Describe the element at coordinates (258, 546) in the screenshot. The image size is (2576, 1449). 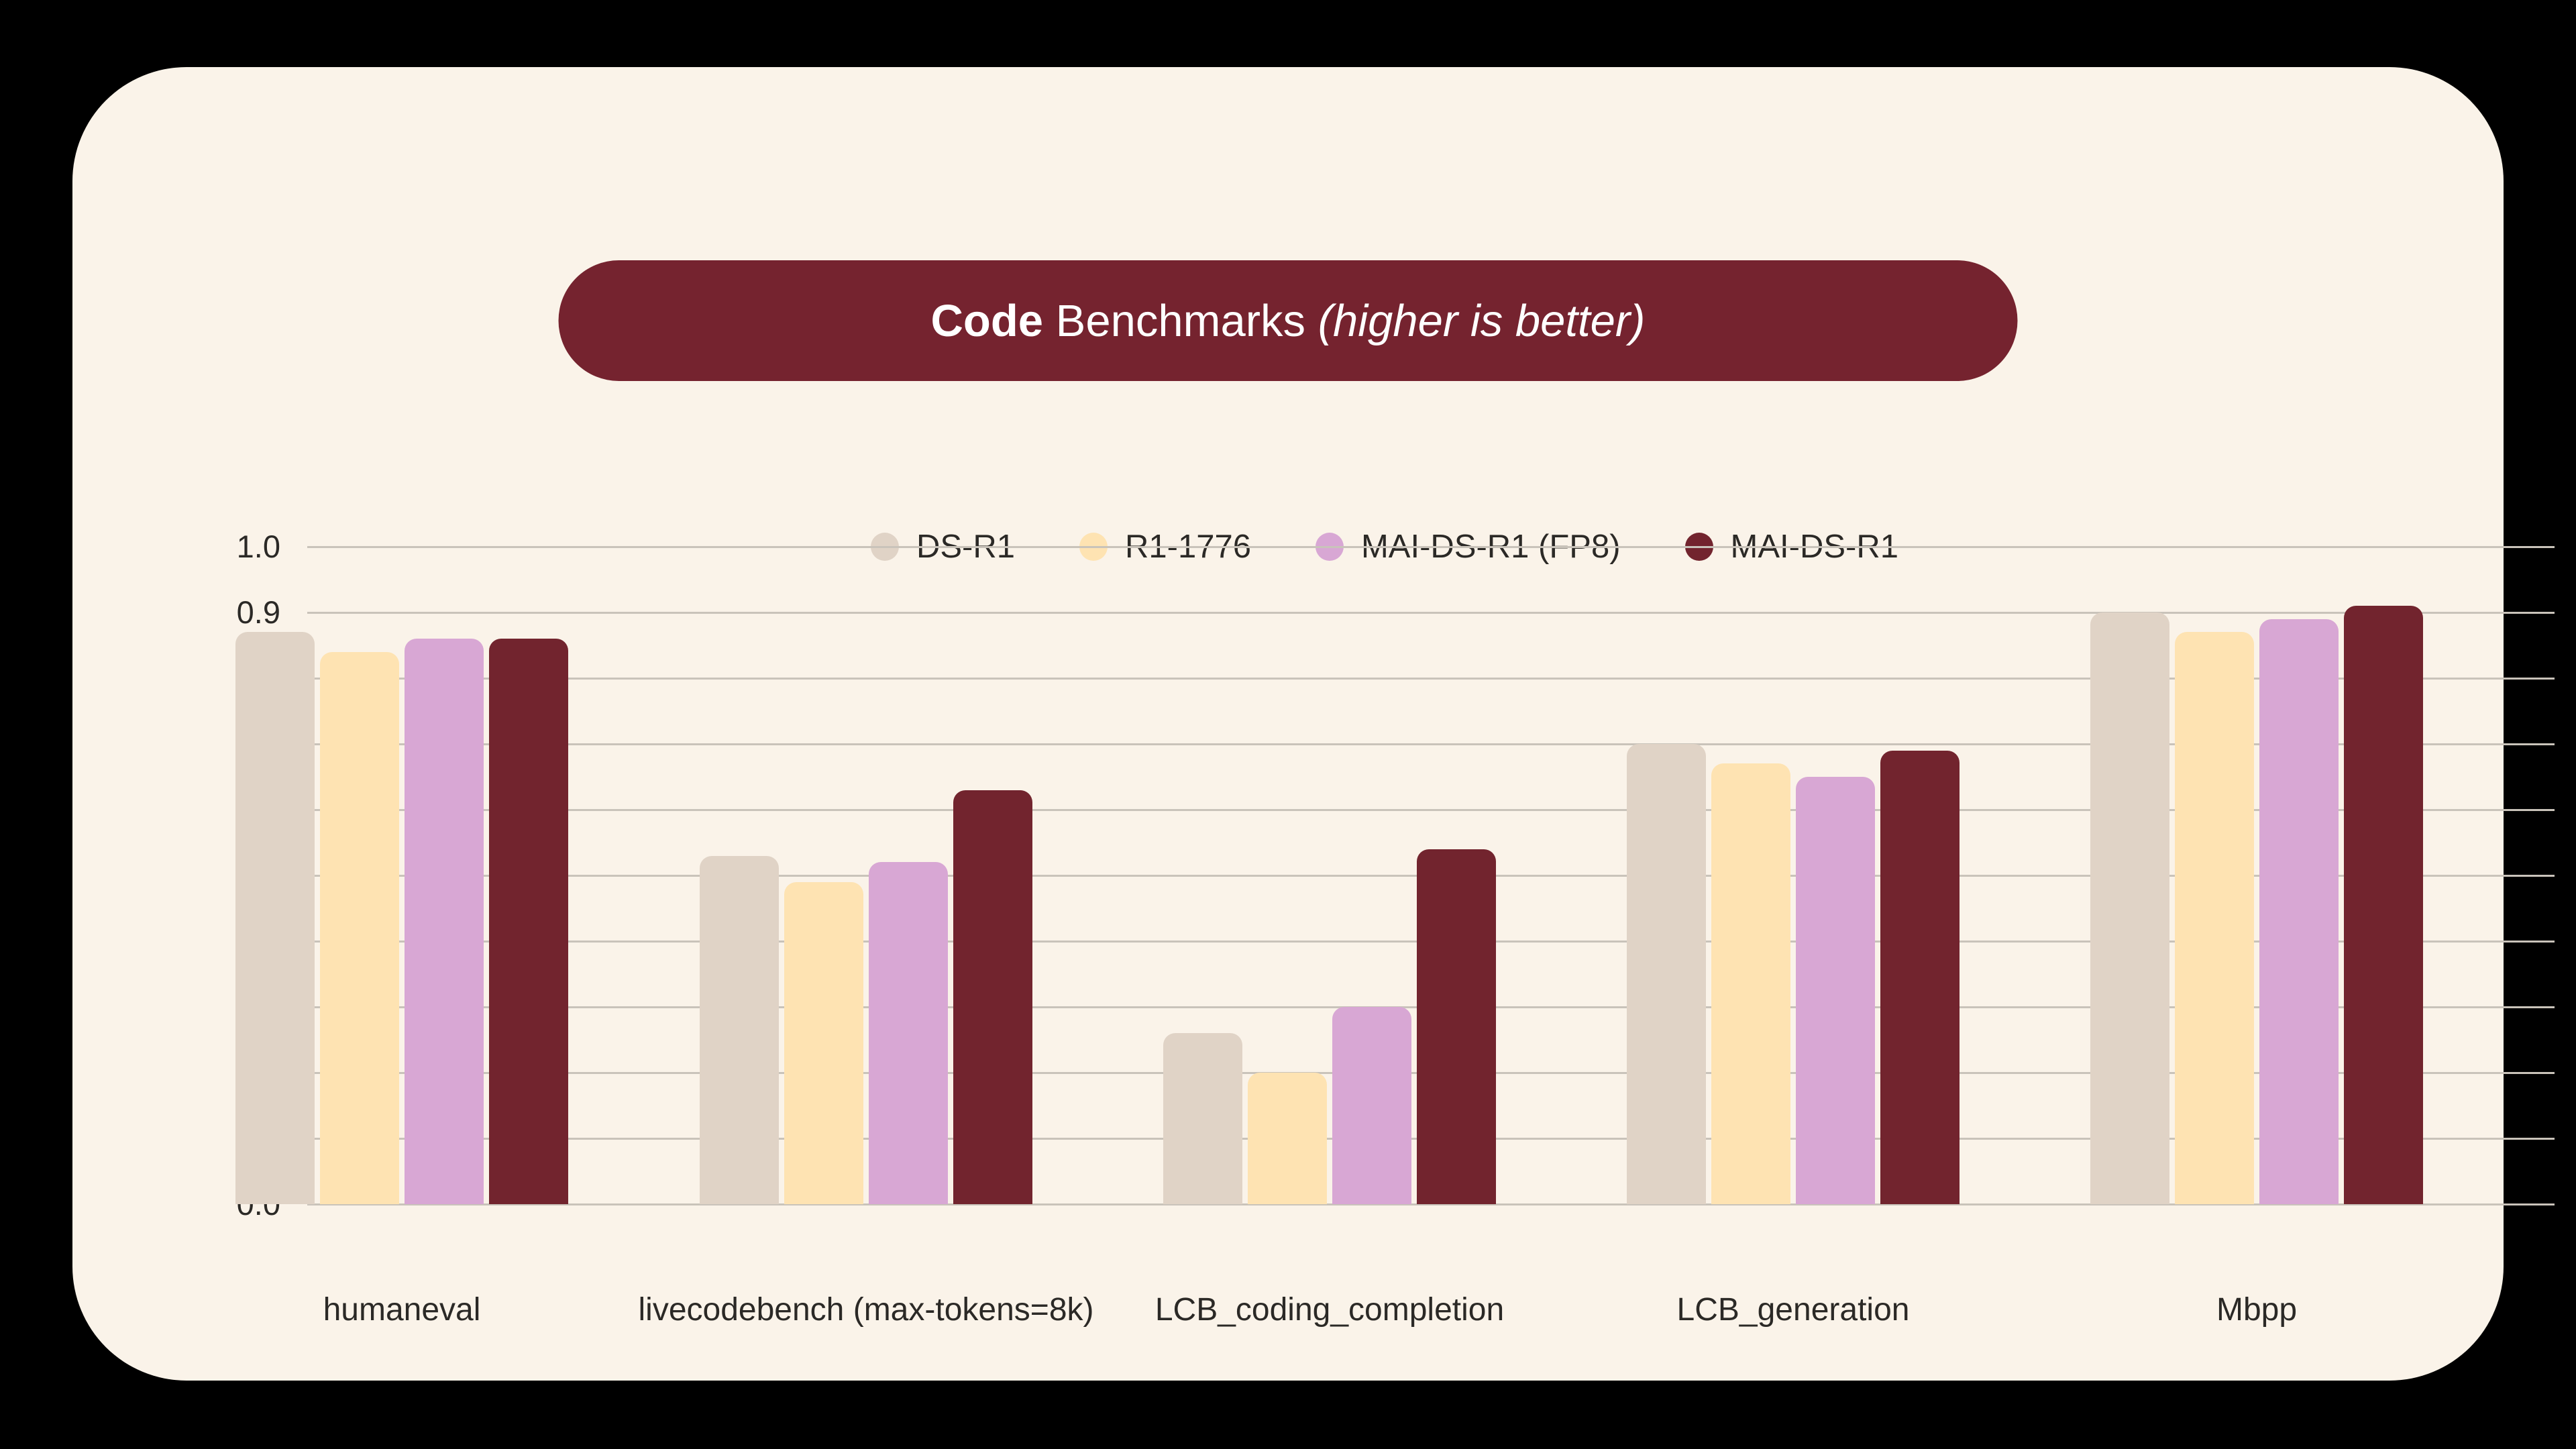
I see `y-axis-tick-label: 1.0` at that location.